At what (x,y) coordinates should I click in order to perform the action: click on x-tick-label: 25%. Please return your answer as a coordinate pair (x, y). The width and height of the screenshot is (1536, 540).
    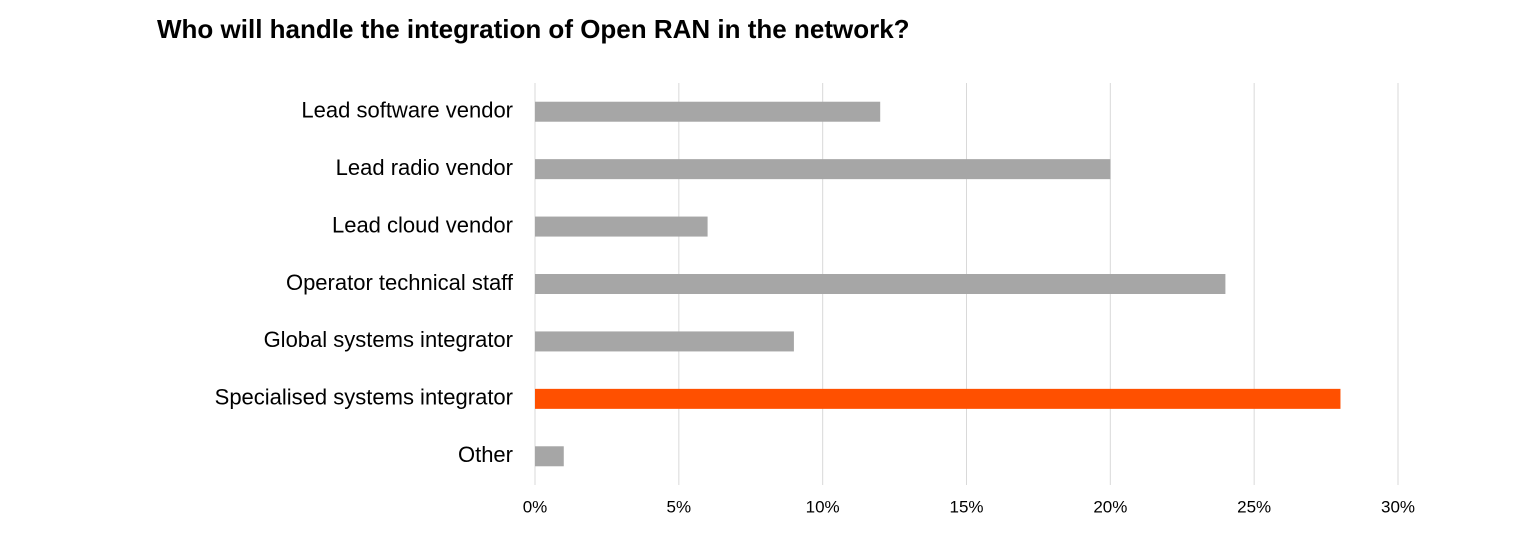
    Looking at the image, I should click on (1254, 506).